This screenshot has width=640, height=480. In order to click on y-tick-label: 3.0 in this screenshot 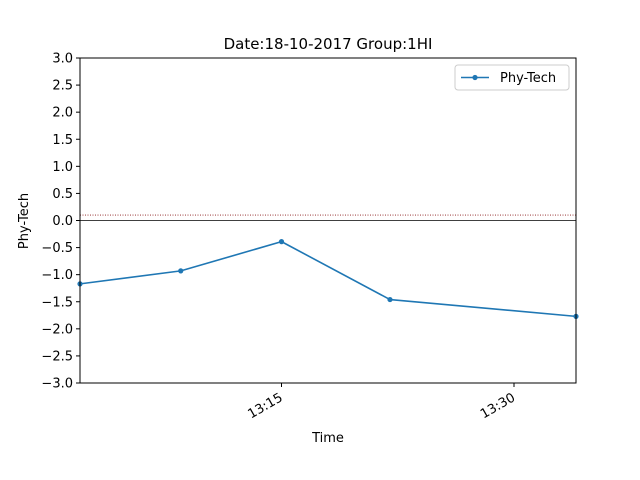, I will do `click(62, 59)`.